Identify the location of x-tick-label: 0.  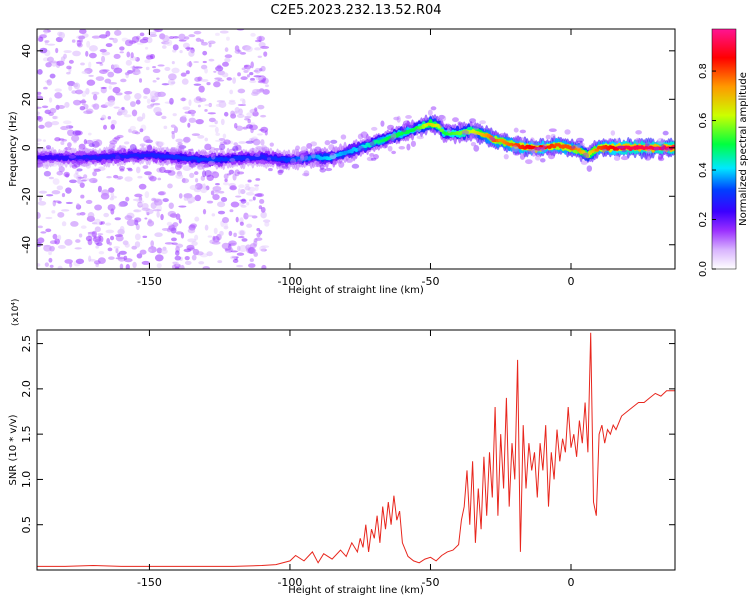
(571, 582).